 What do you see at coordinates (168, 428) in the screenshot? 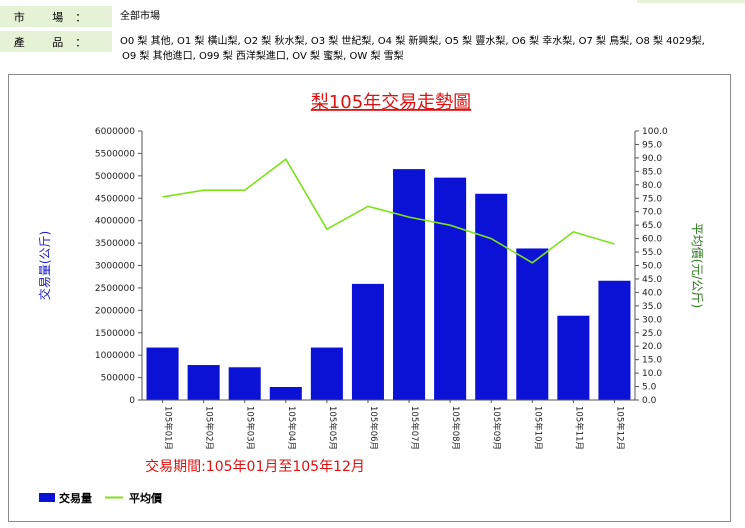
I see `x-tick-label: 105年01月` at bounding box center [168, 428].